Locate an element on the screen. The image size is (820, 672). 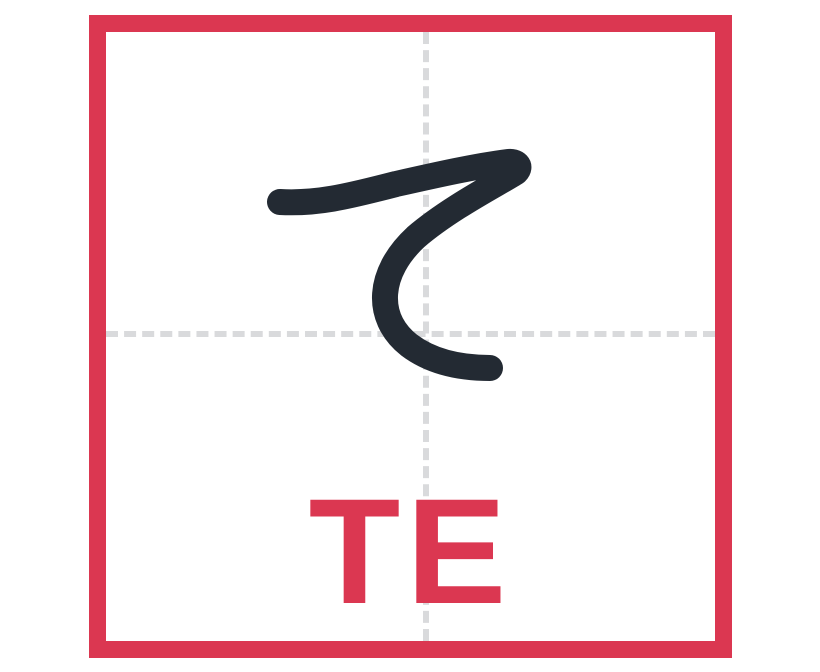
kana-glyph is located at coordinates (399, 264).